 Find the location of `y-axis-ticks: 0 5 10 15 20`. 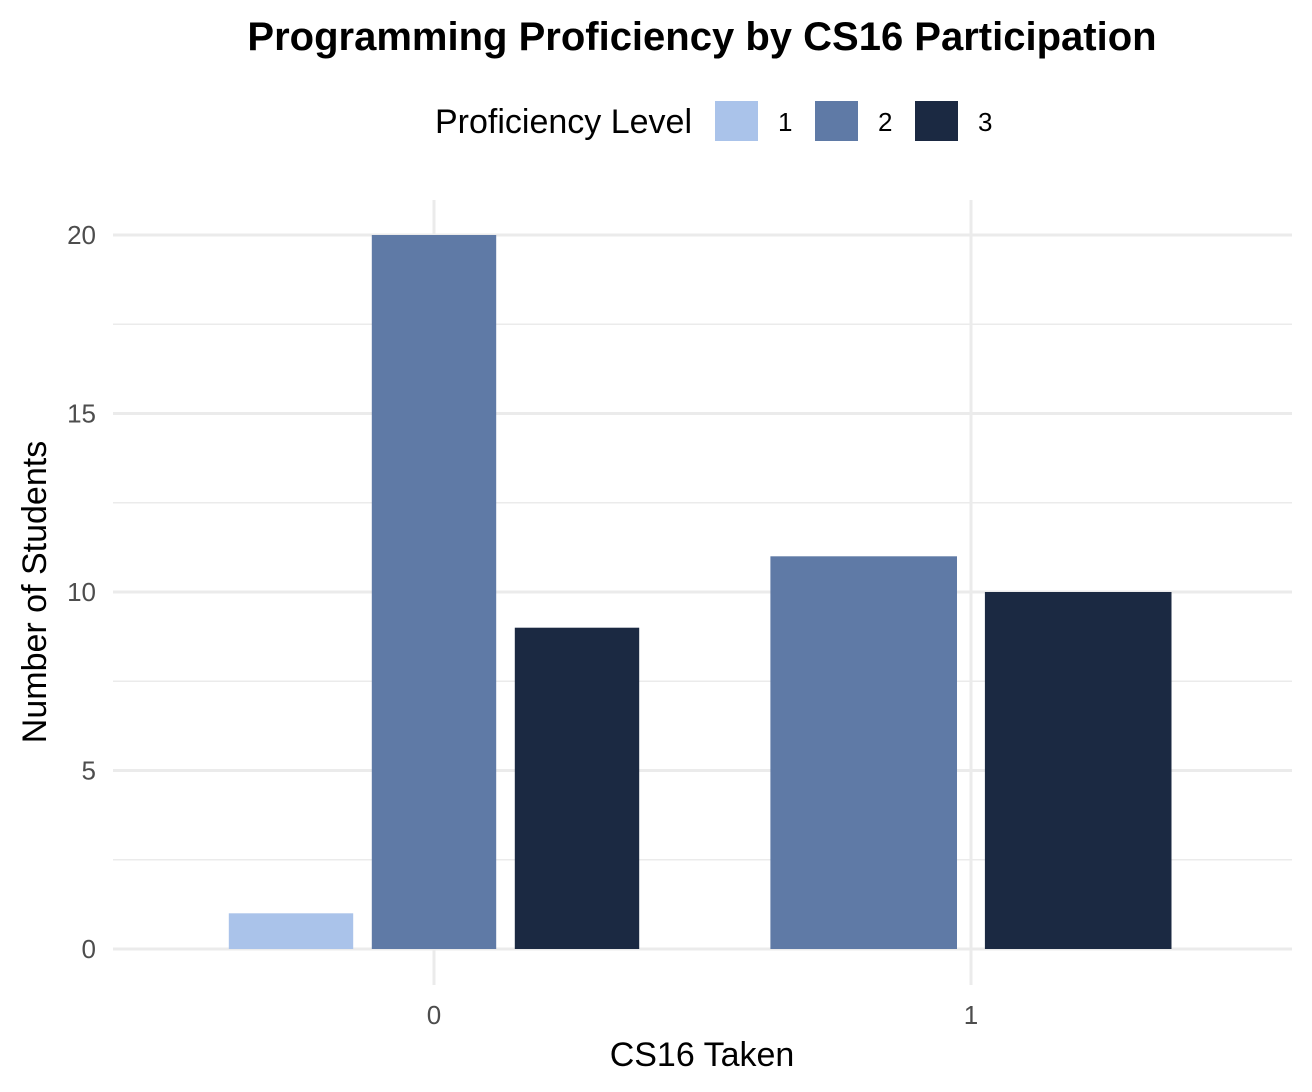

y-axis-ticks: 0 5 10 15 20 is located at coordinates (81, 592).